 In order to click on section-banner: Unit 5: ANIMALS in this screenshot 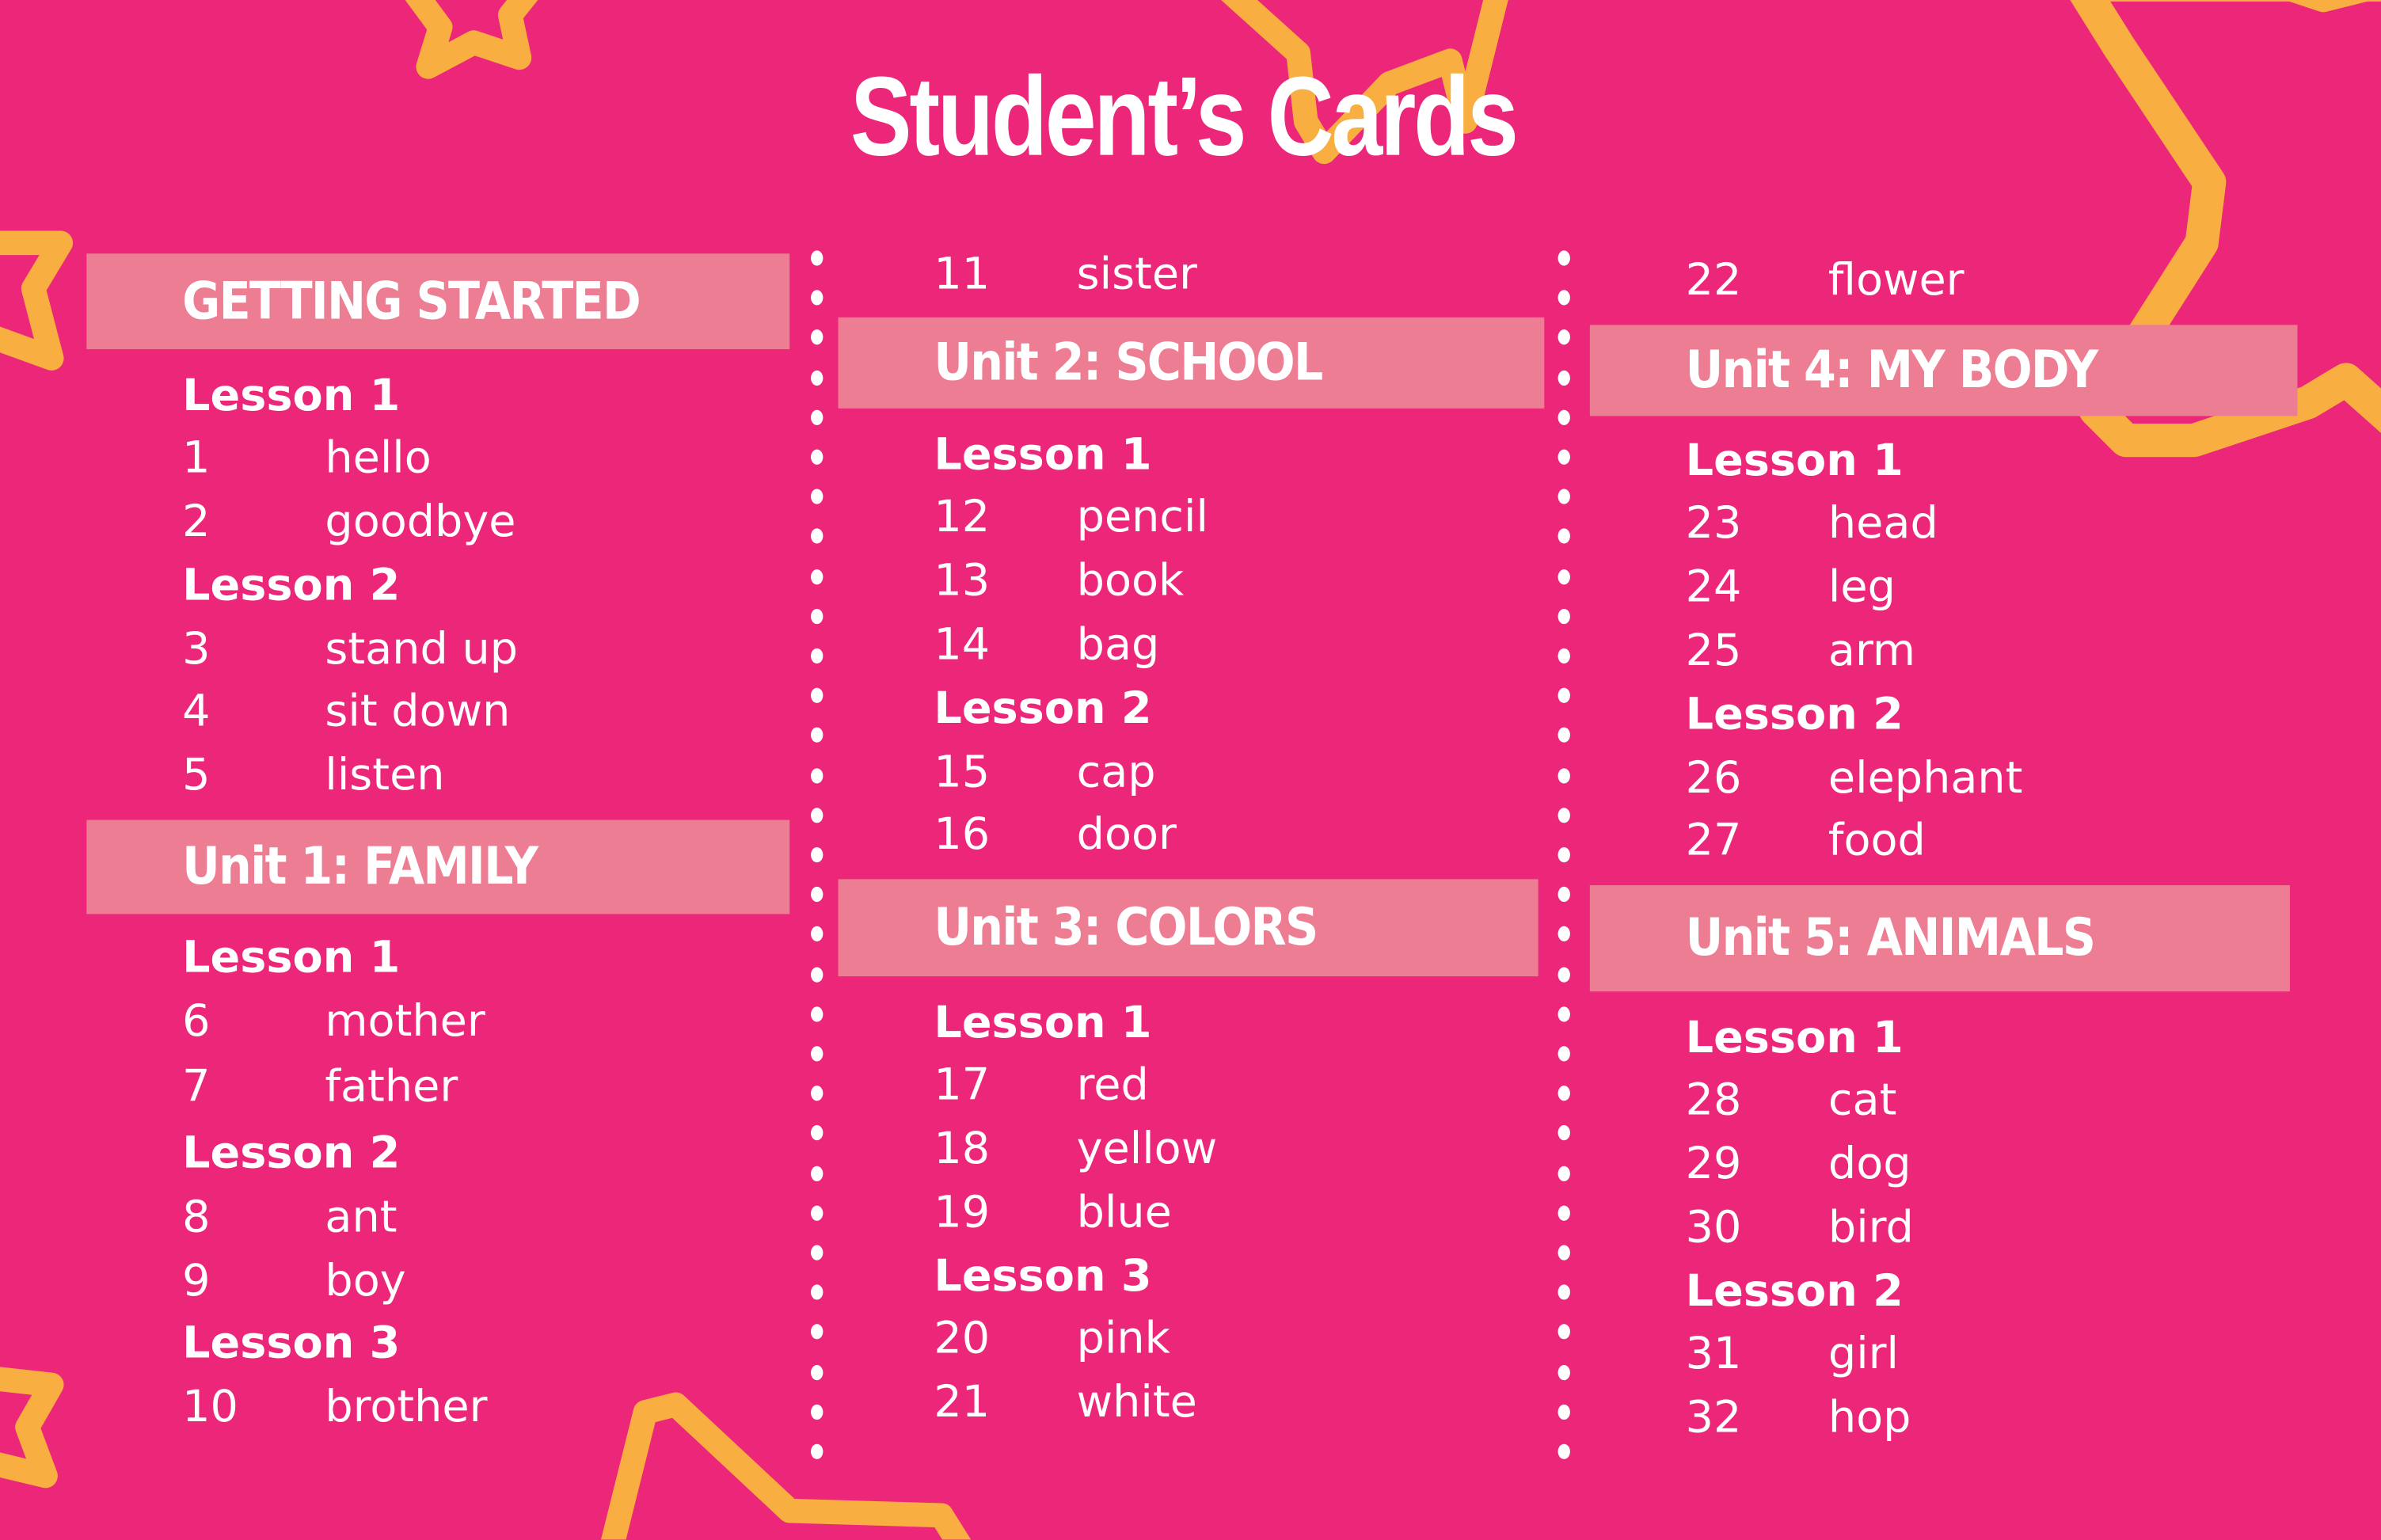, I will do `click(1939, 938)`.